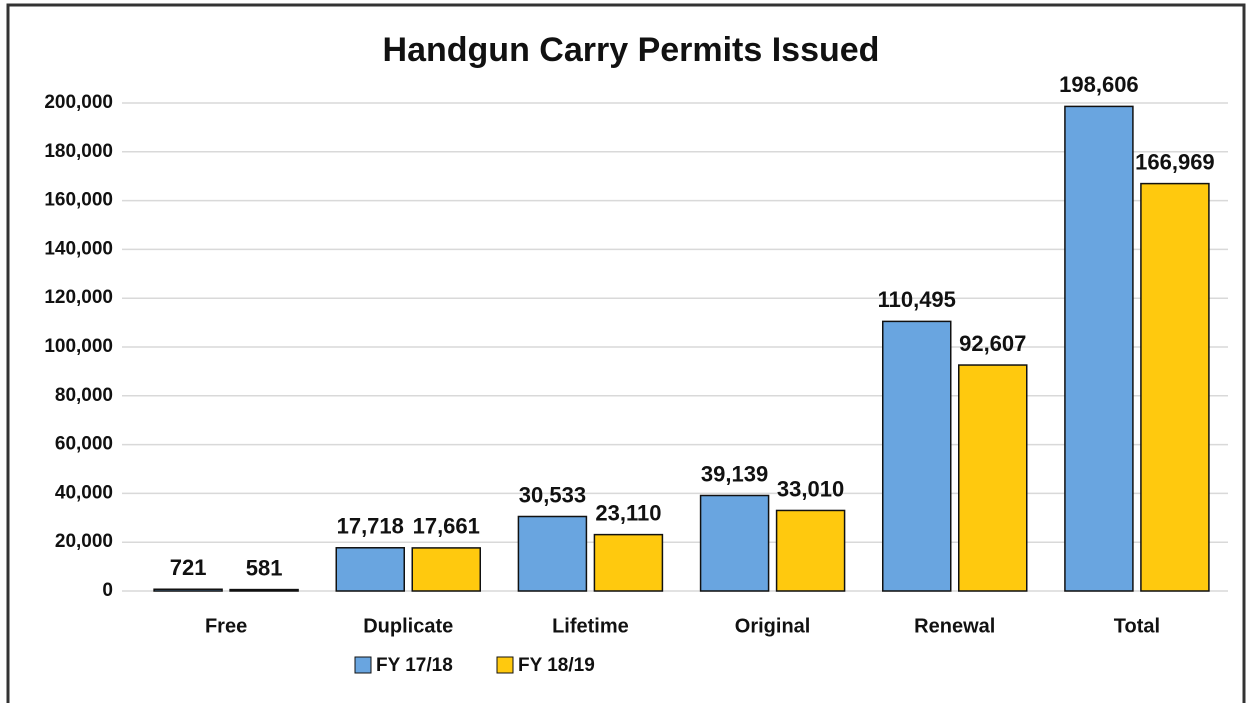 The width and height of the screenshot is (1251, 703). I want to click on legend-label: FY 18/19, so click(556, 665).